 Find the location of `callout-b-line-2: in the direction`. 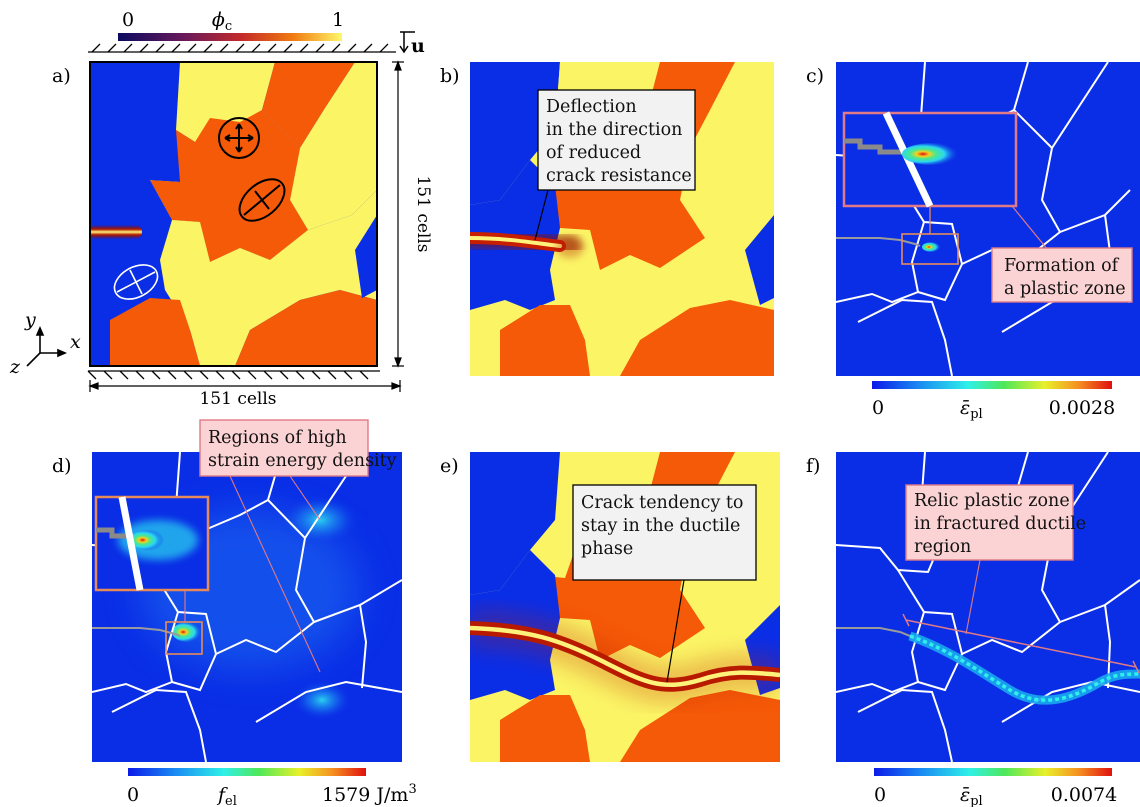

callout-b-line-2: in the direction is located at coordinates (614, 130).